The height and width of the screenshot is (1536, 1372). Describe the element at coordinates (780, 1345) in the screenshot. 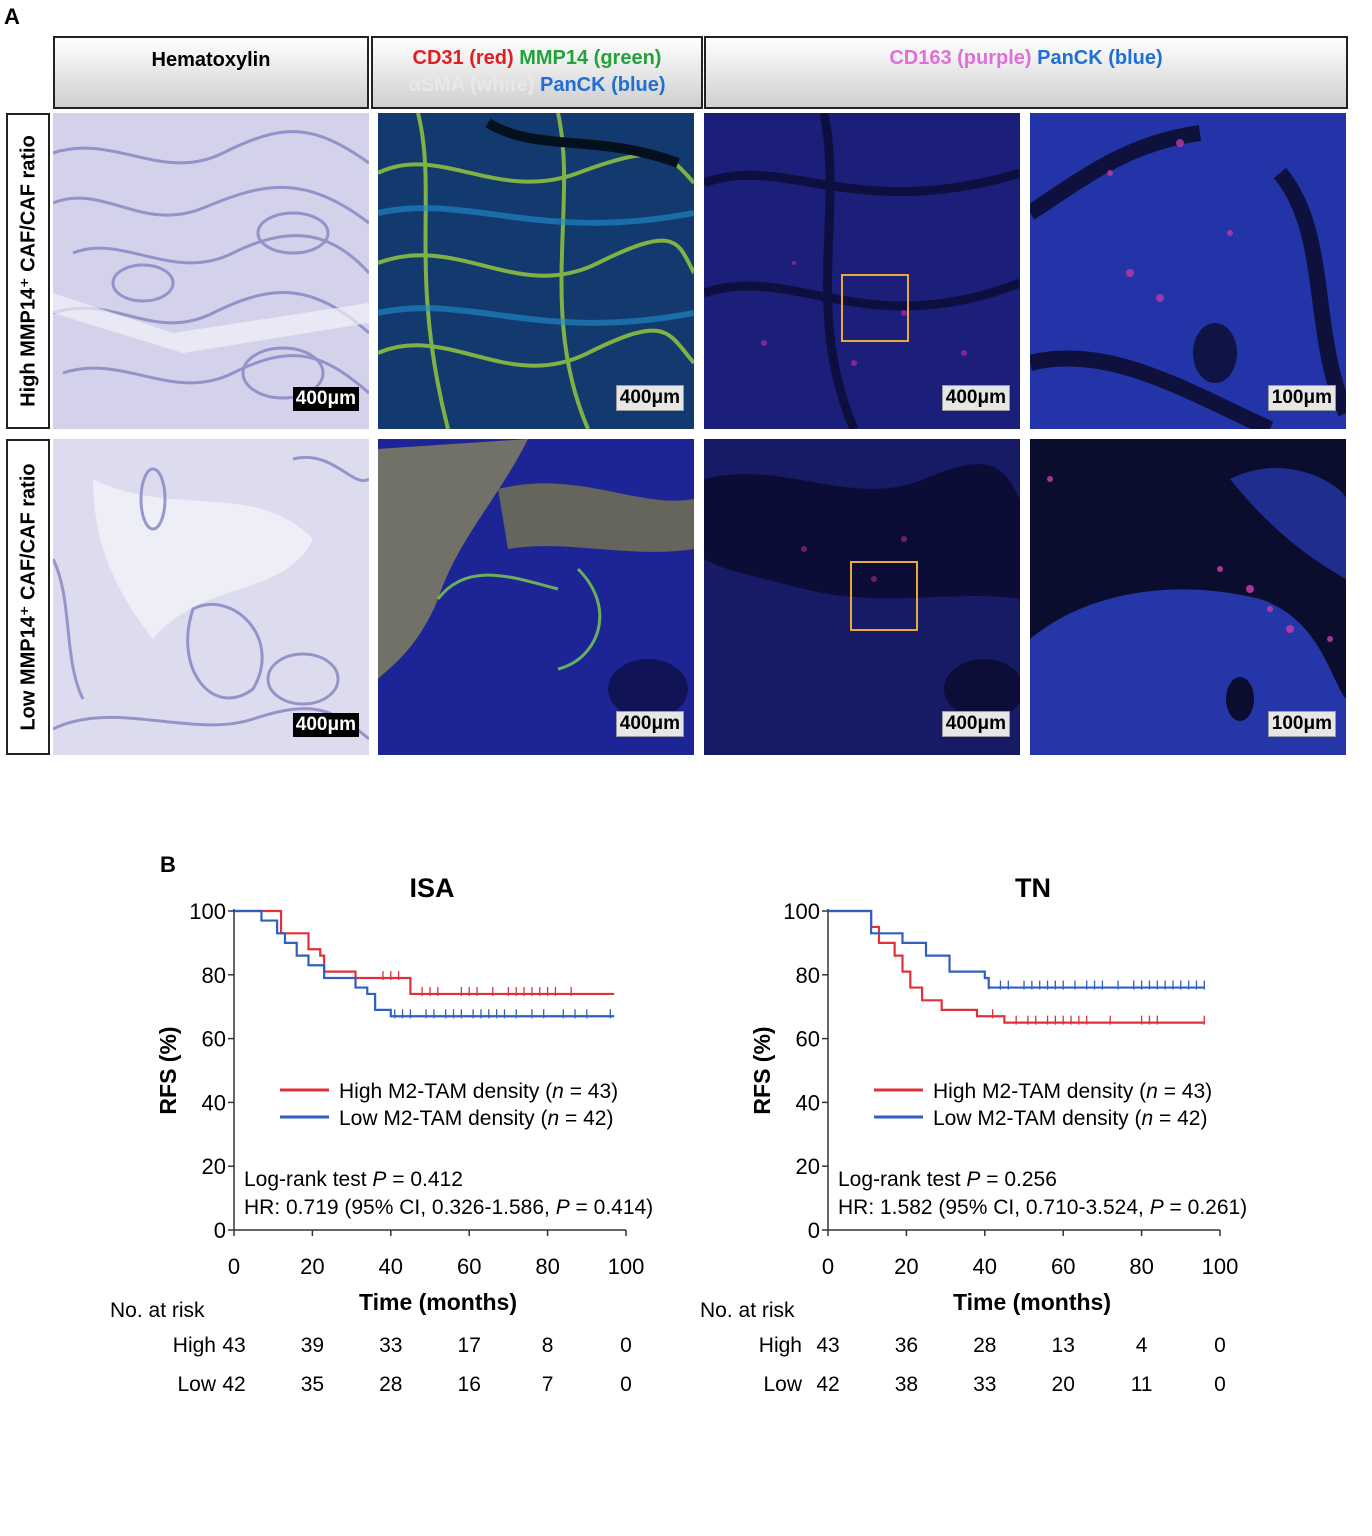

I see `risk-row-label: High` at that location.